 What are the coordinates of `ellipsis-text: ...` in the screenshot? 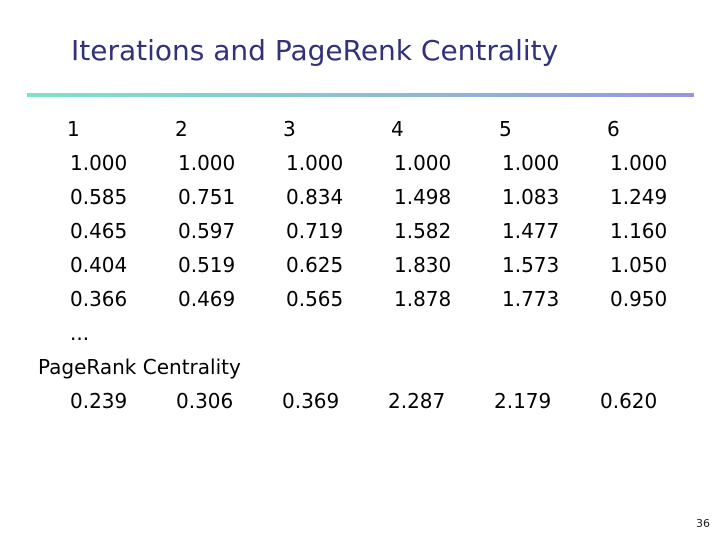 It's located at (80, 333).